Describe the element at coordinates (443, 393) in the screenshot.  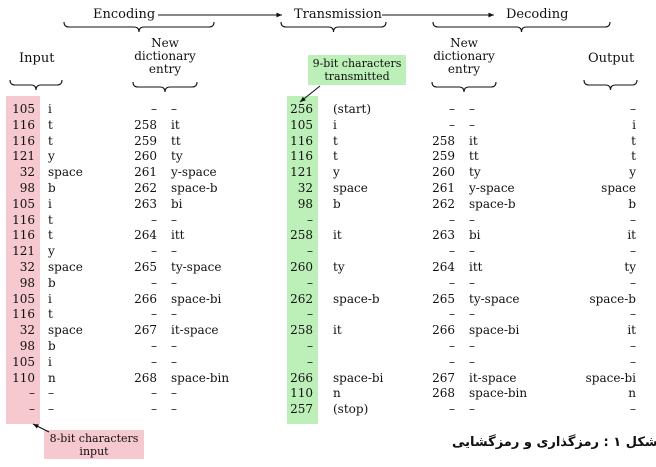
I see `cell-dec-code: 268` at that location.